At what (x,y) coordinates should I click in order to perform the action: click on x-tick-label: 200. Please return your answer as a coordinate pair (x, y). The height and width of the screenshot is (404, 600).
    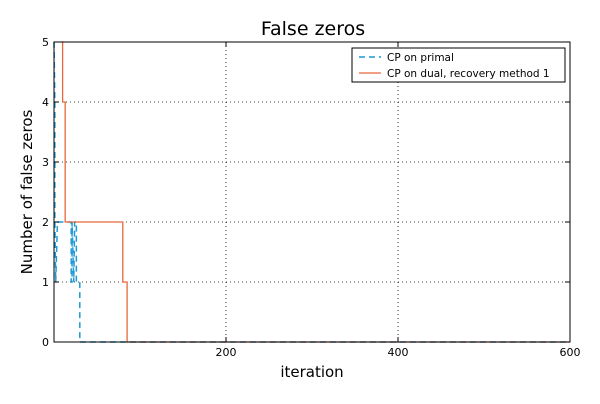
    Looking at the image, I should click on (226, 352).